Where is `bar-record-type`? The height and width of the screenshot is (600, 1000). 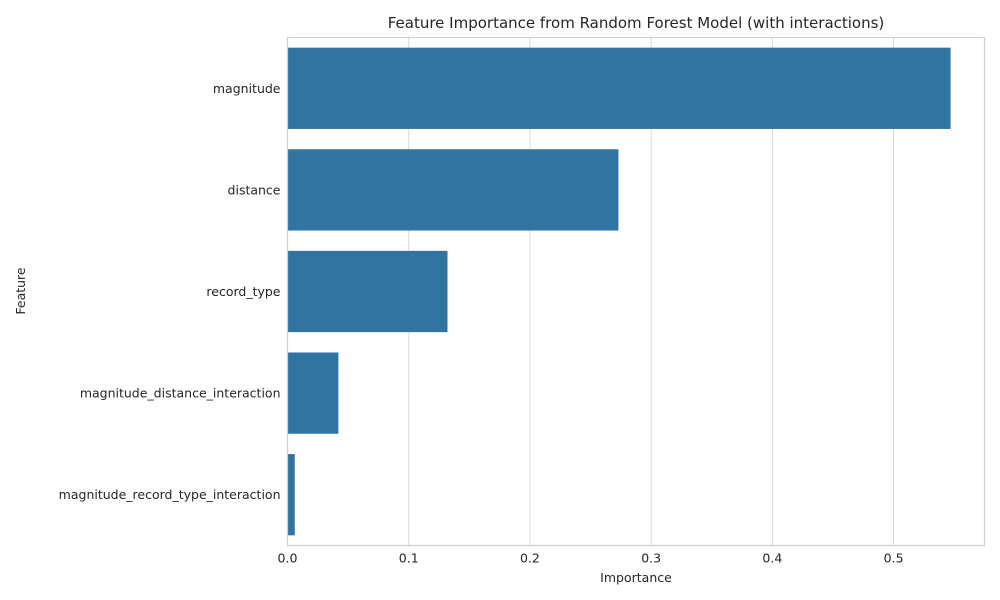
bar-record-type is located at coordinates (367, 291).